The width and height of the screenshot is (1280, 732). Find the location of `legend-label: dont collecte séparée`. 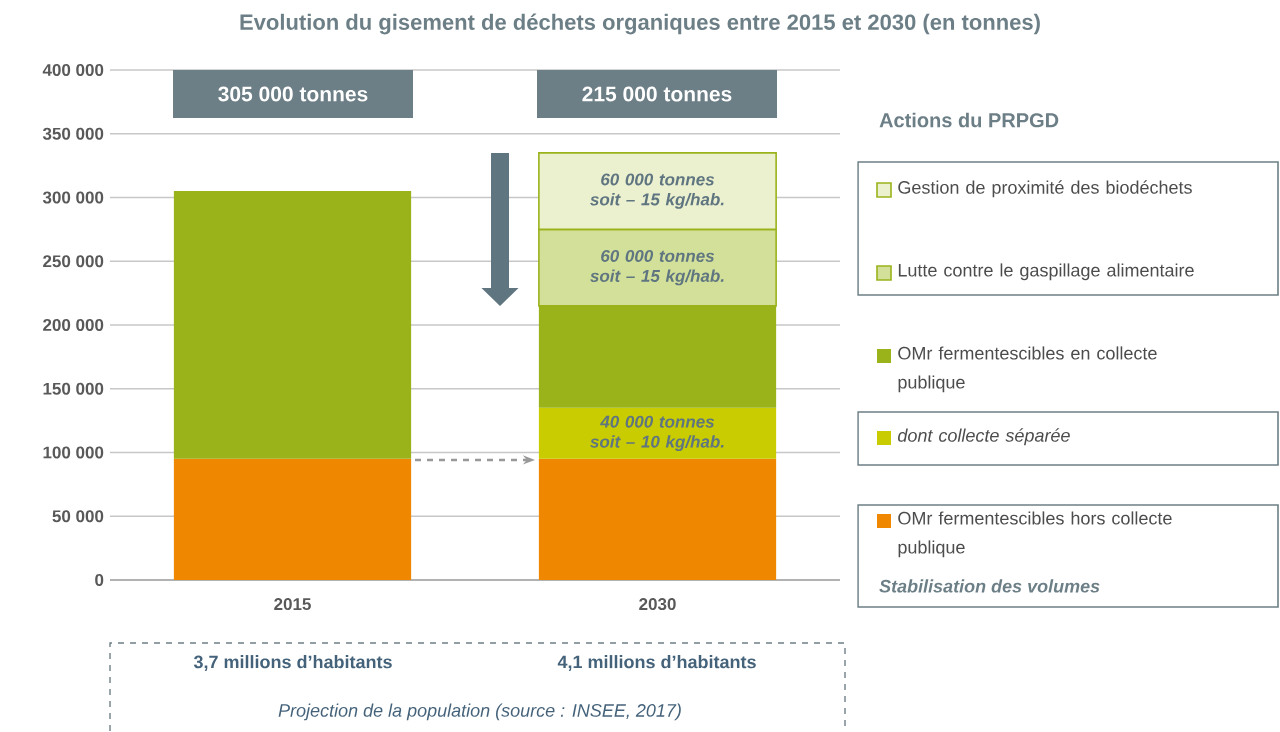

legend-label: dont collecte séparée is located at coordinates (984, 437).